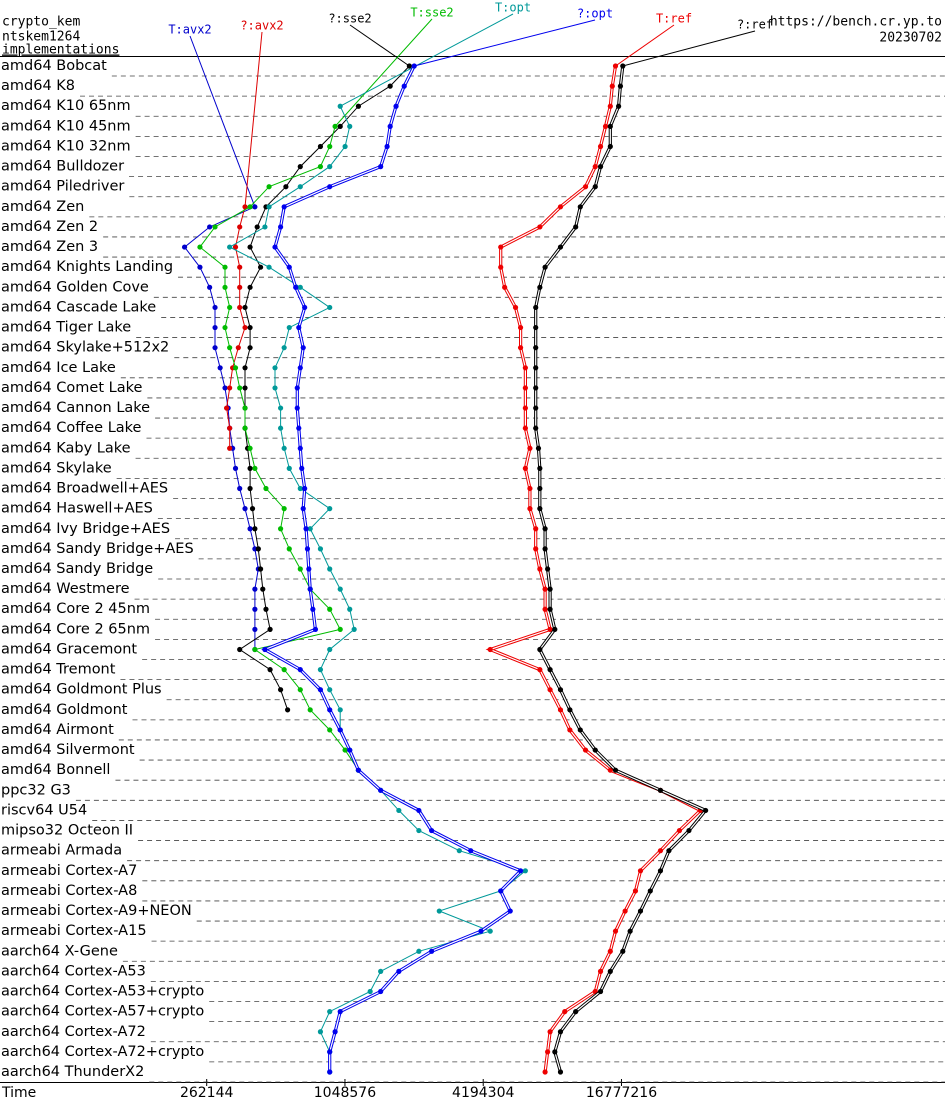 The image size is (945, 1103). What do you see at coordinates (62, 167) in the screenshot?
I see `row-label: amd64 Bulldozer` at bounding box center [62, 167].